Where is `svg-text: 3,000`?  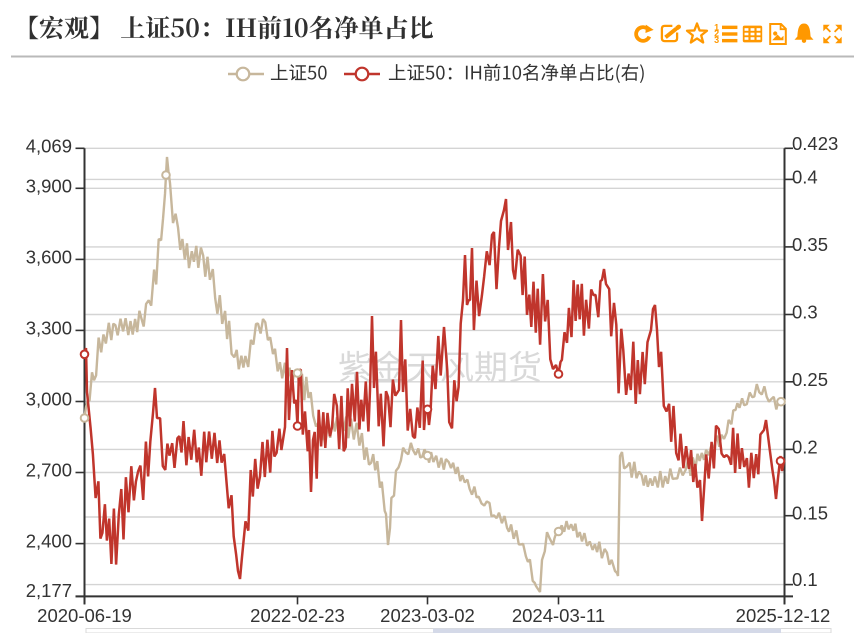
svg-text: 3,000 is located at coordinates (49, 399).